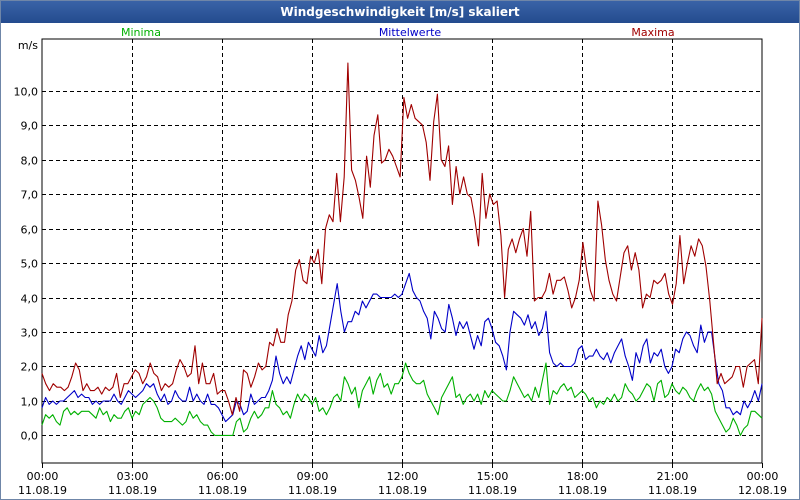 This screenshot has height=500, width=800. Describe the element at coordinates (583, 476) in the screenshot. I see `x-tick-time: 18:00` at that location.